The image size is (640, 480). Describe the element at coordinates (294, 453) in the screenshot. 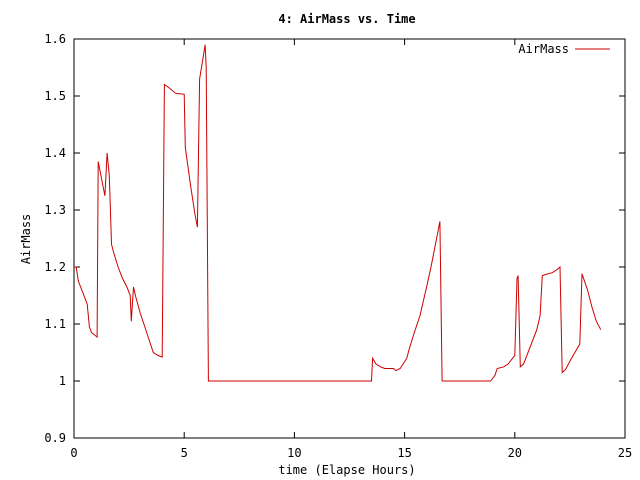

I see `x-tick-label: 10` at that location.